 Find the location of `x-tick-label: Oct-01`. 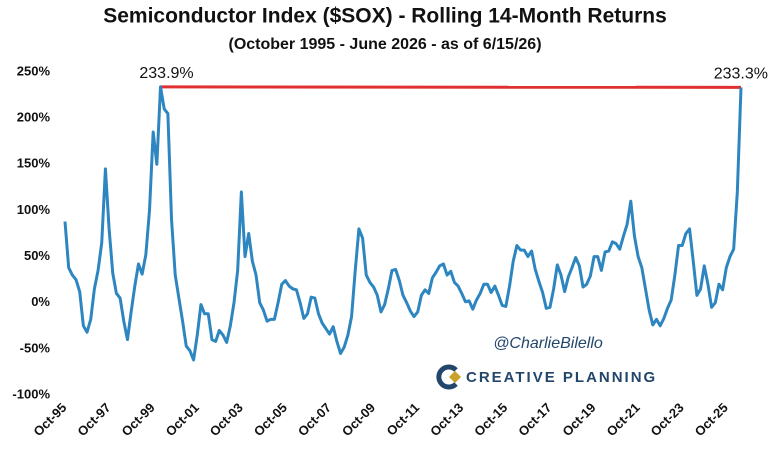

x-tick-label: Oct-01 is located at coordinates (182, 419).